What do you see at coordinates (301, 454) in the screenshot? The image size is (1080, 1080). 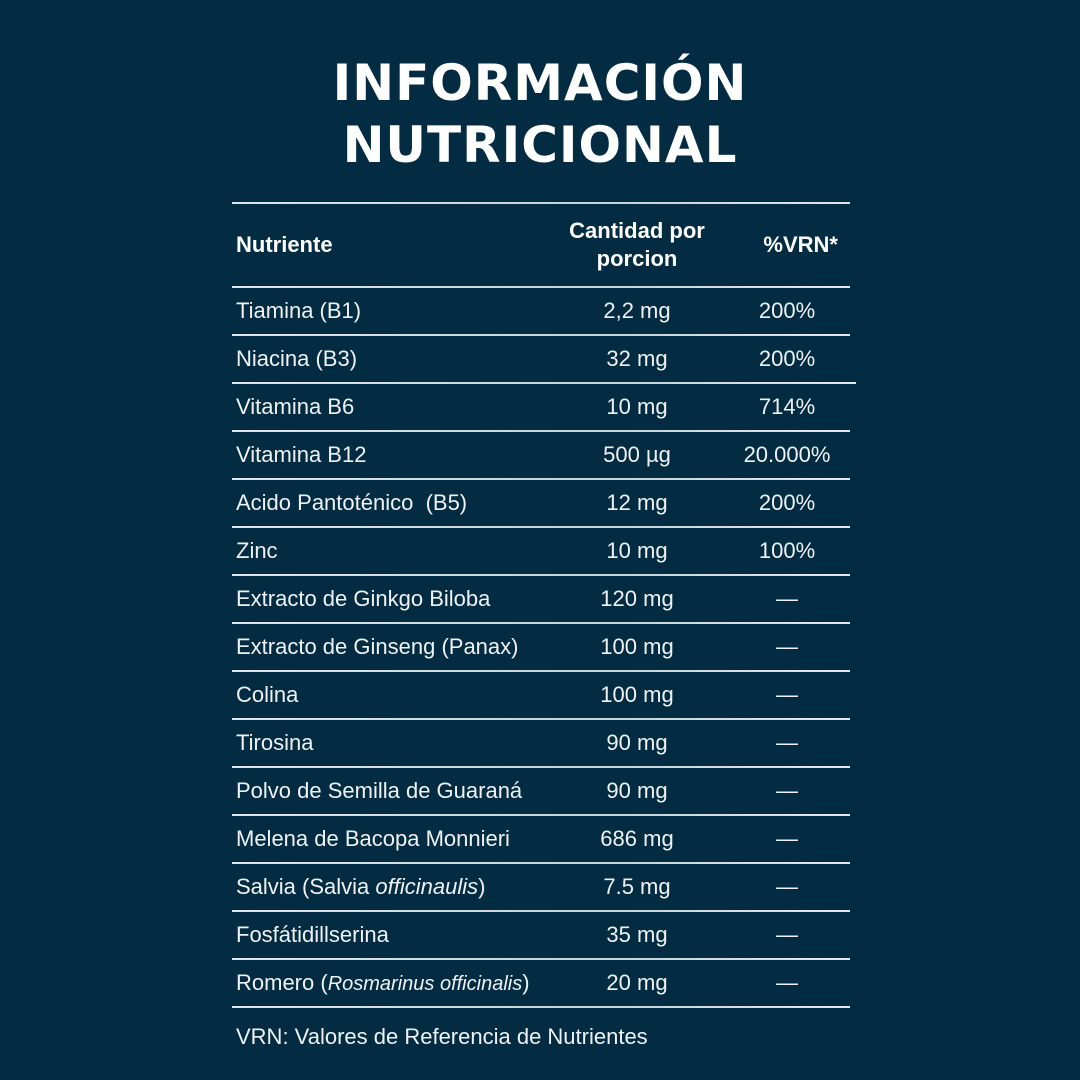 I see `nutrient-name: Vitamina B12` at bounding box center [301, 454].